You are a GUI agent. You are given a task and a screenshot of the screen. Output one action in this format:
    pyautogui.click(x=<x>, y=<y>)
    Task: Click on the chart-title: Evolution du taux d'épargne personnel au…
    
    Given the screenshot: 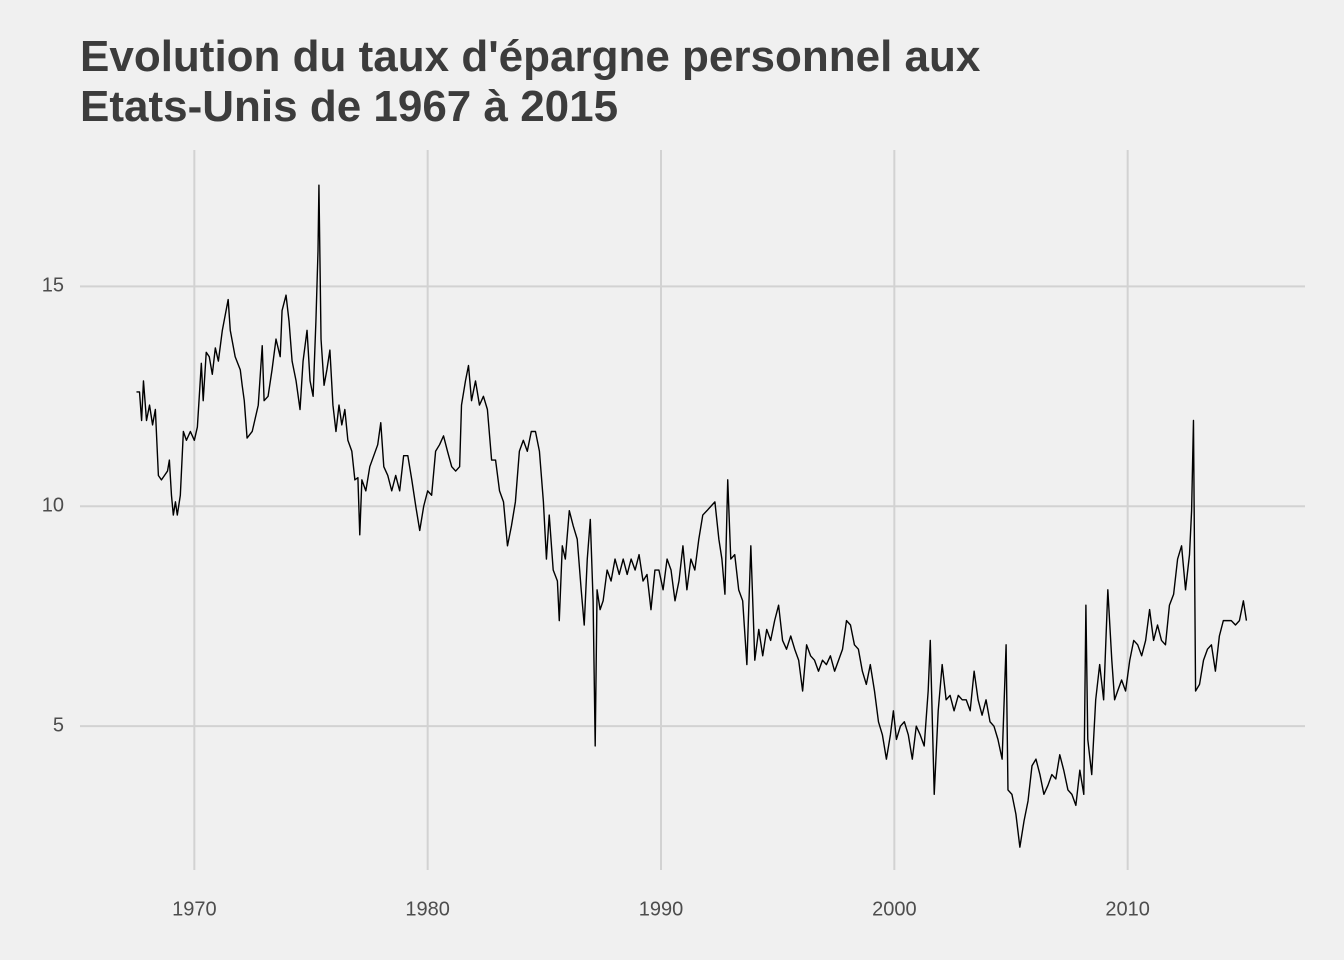 What is the action you would take?
    pyautogui.click(x=530, y=81)
    